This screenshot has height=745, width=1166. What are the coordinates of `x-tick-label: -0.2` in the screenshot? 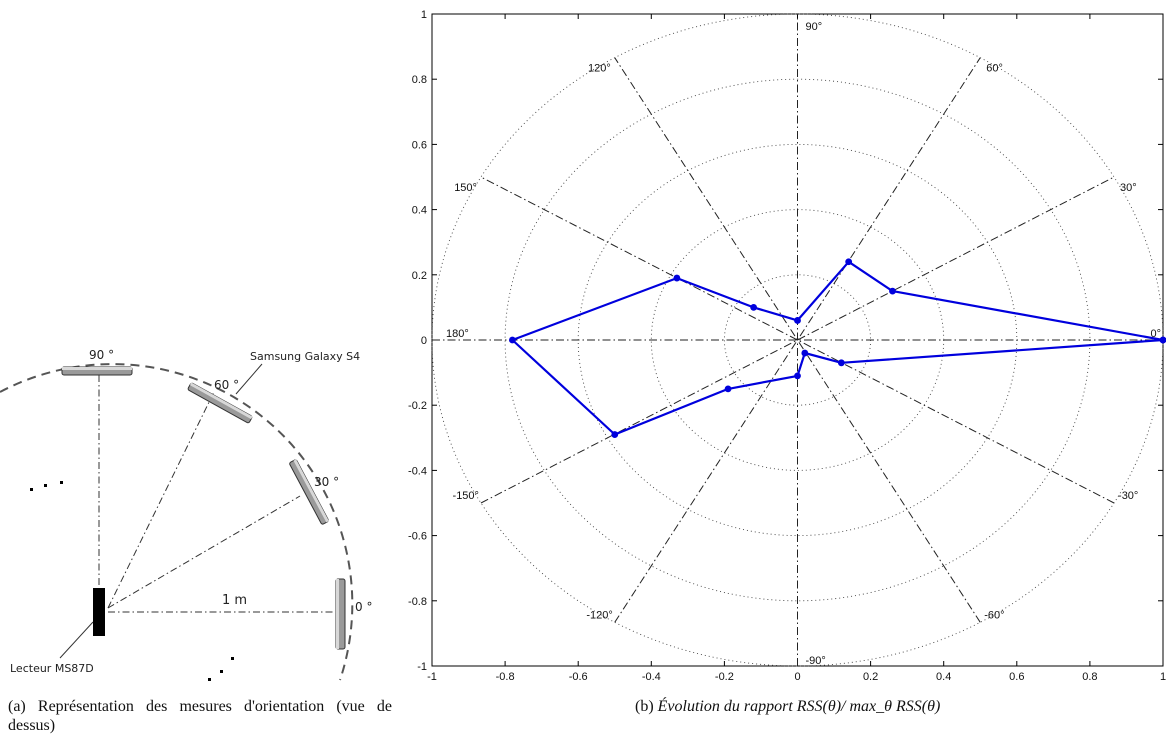 It's located at (724, 677).